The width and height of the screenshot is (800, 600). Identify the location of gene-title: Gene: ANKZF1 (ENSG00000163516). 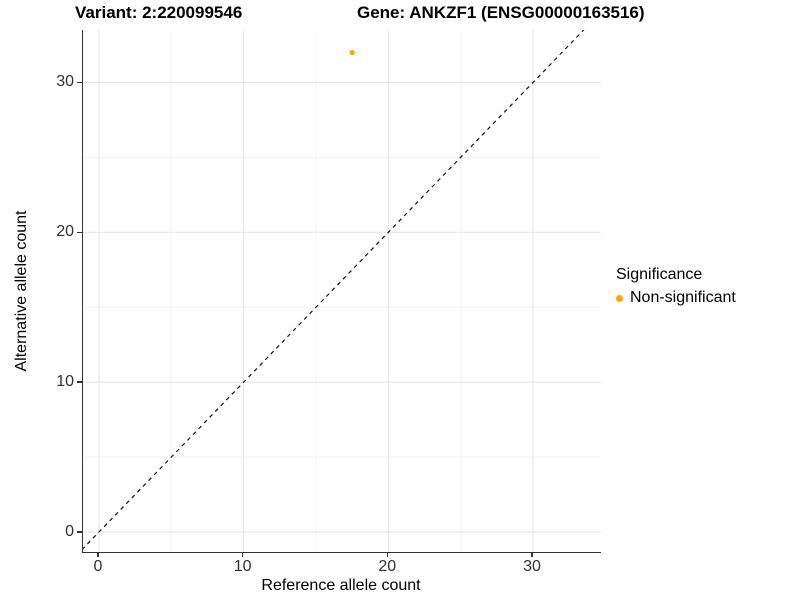
(501, 12).